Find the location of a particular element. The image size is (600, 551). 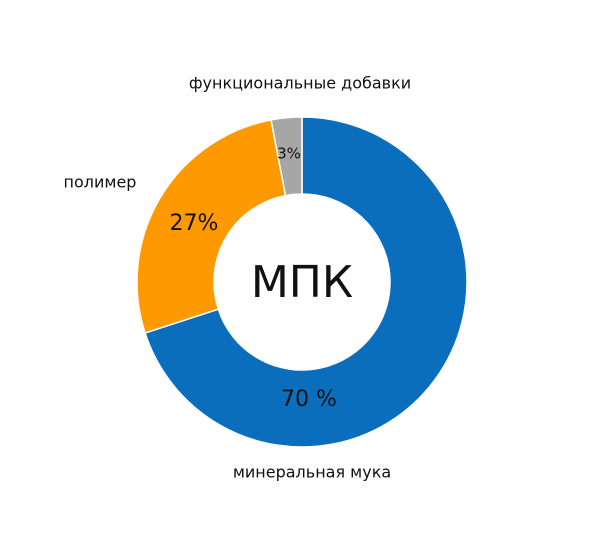

value-label: 70 % is located at coordinates (309, 399).